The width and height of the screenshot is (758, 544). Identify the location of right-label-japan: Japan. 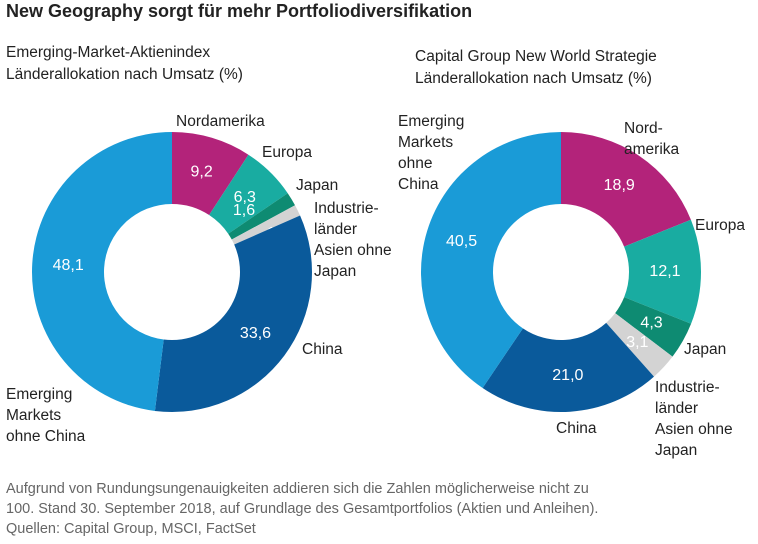
(705, 349).